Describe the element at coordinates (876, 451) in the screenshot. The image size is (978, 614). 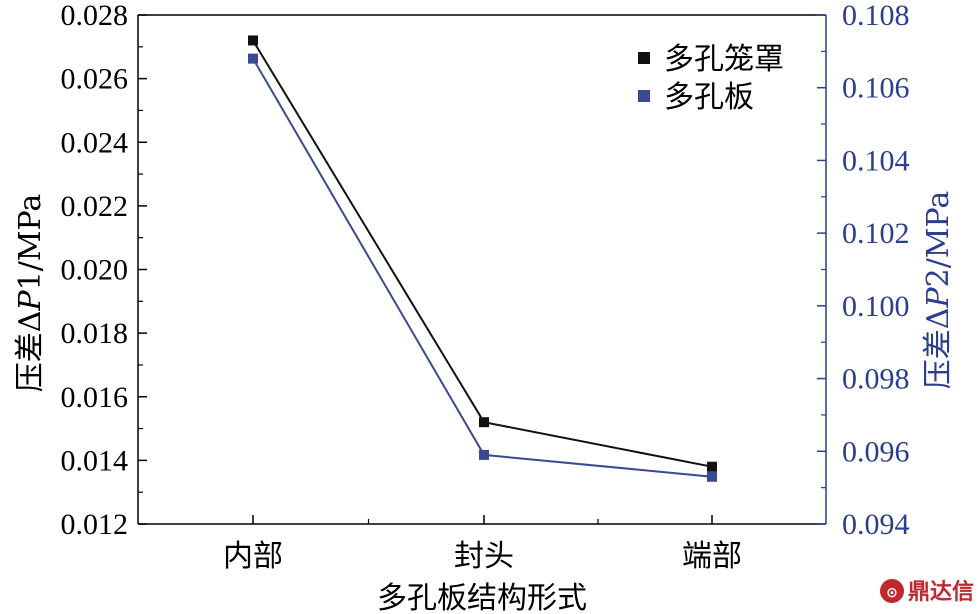
I see `y-right-tick-label: 0.096` at that location.